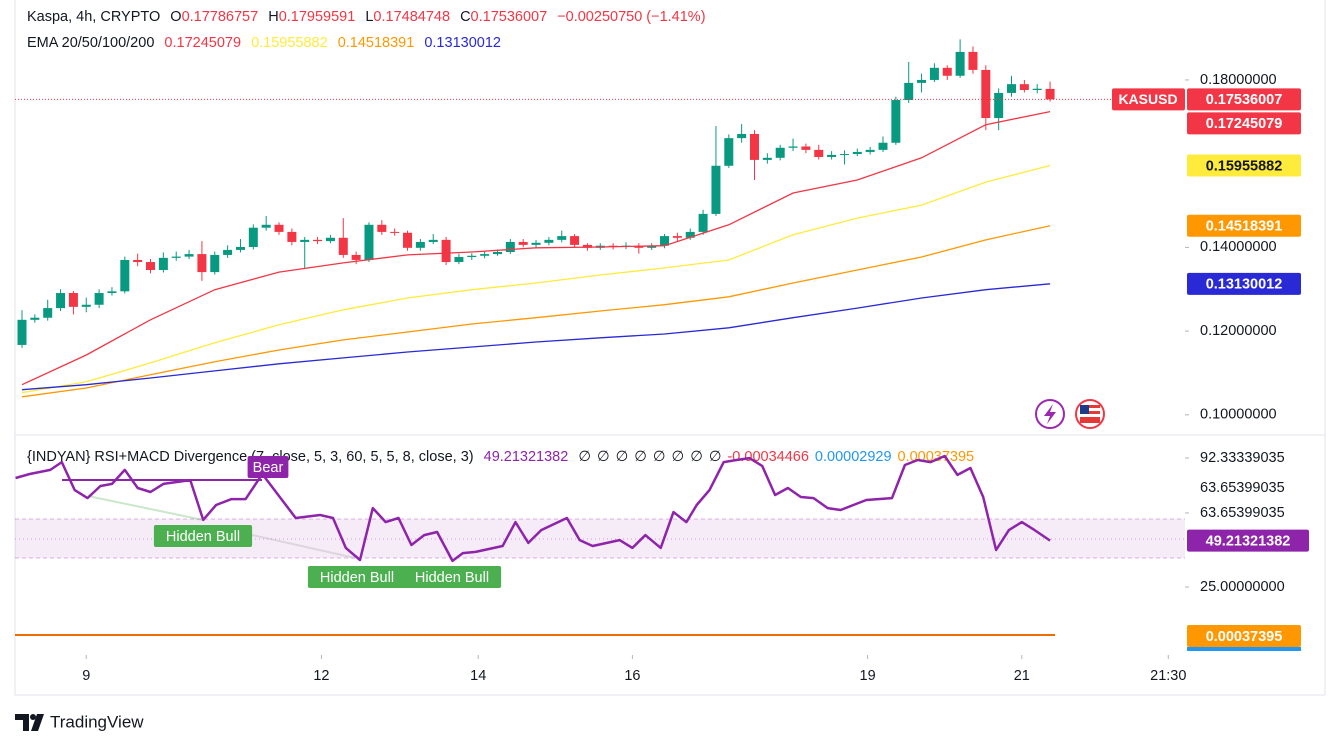 This screenshot has height=749, width=1341. Describe the element at coordinates (369, 17) in the screenshot. I see `ohlc-key: L` at that location.